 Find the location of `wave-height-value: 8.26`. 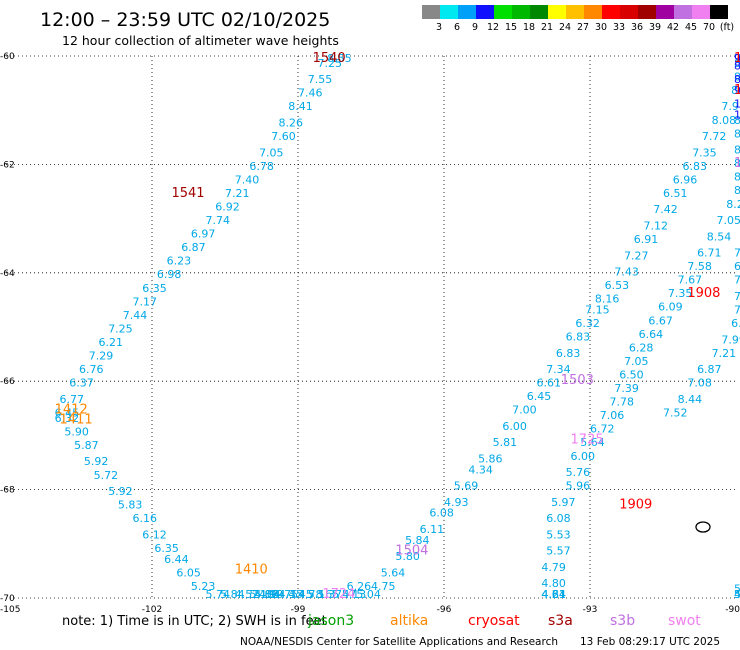

wave-height-value: 8.26 is located at coordinates (291, 122).